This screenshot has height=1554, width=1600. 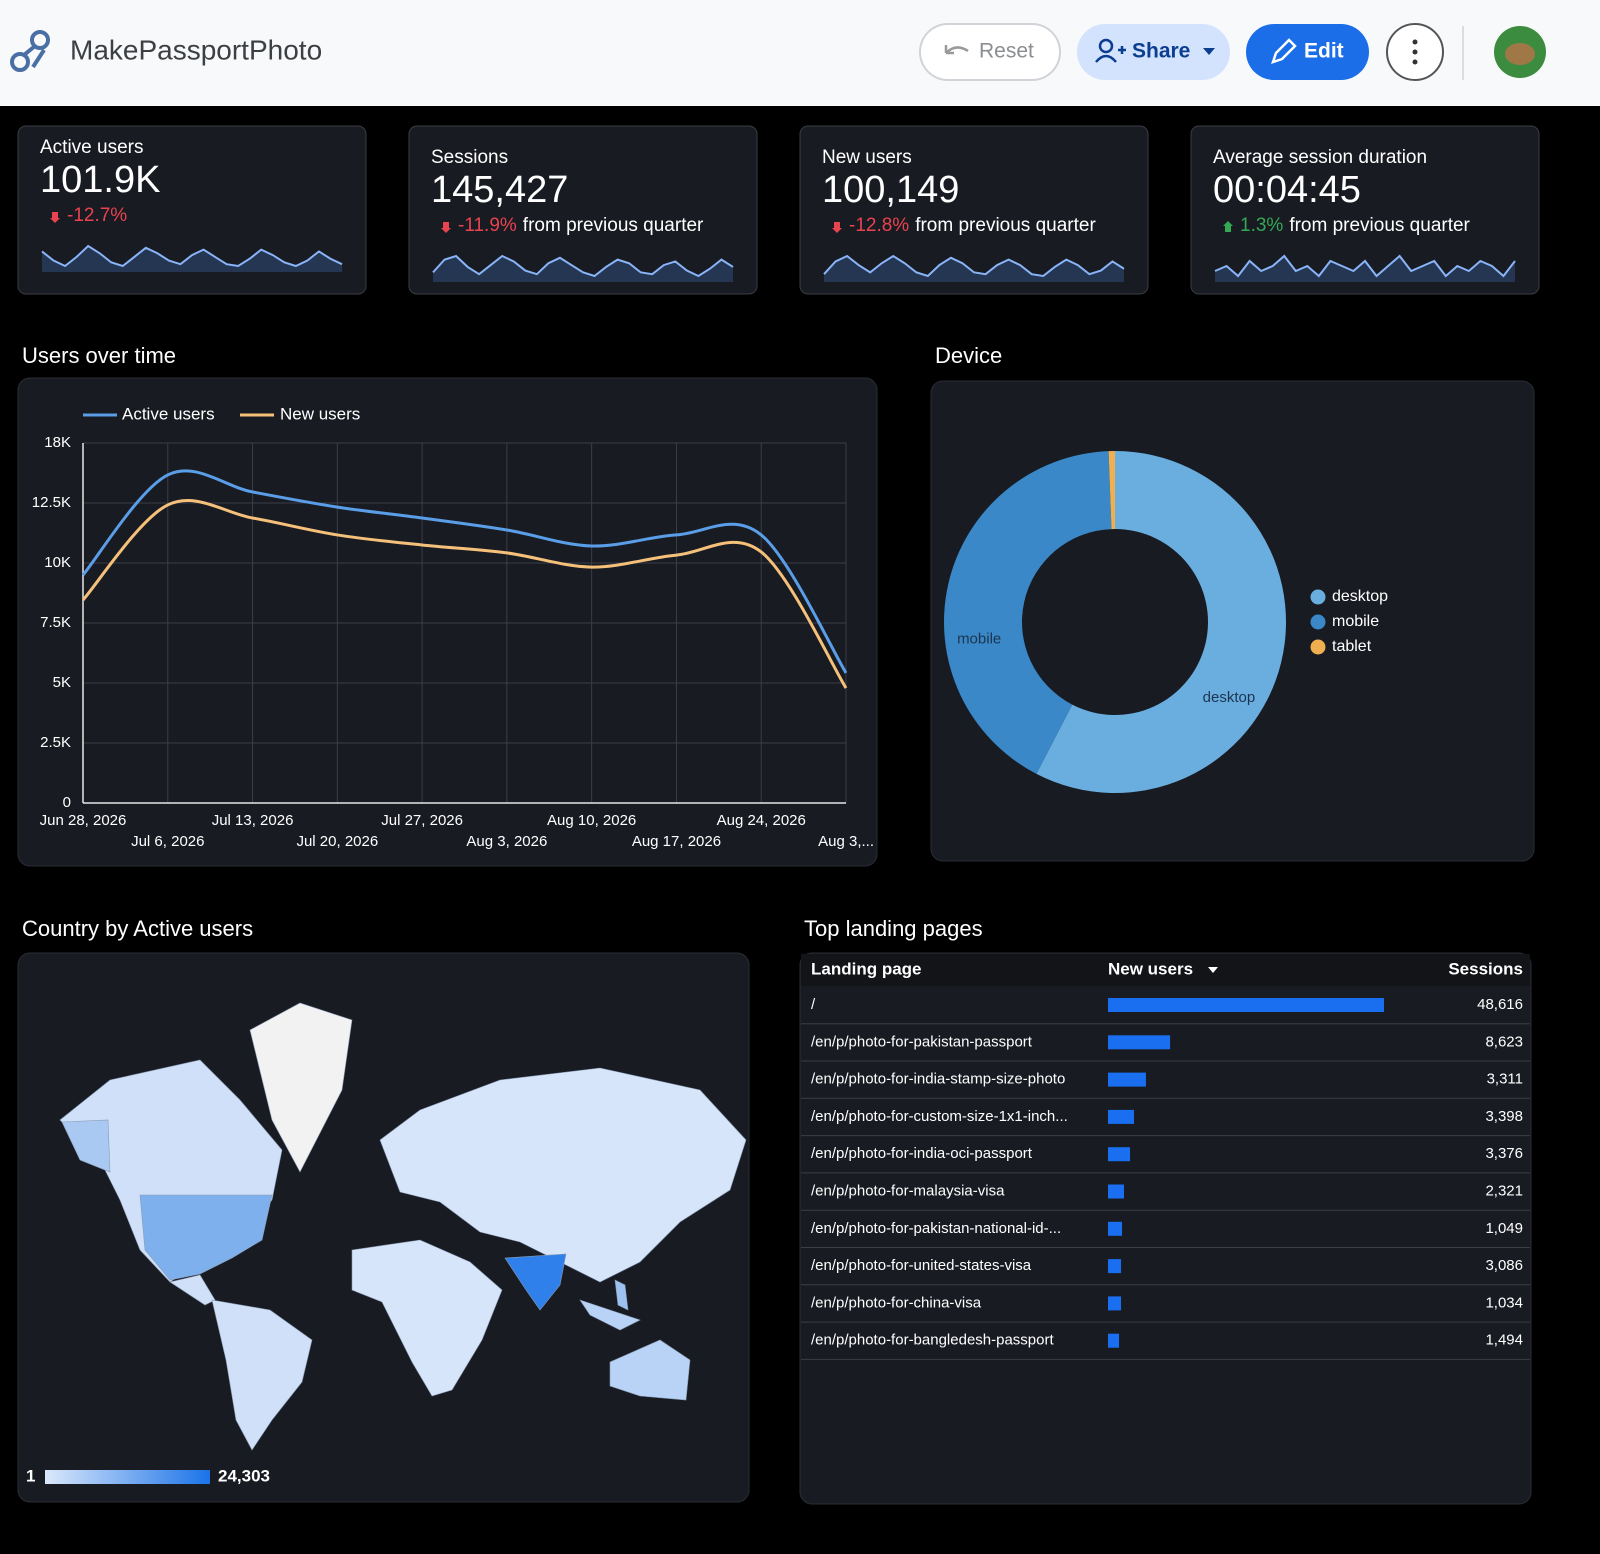 I want to click on share-button, so click(x=1153, y=52).